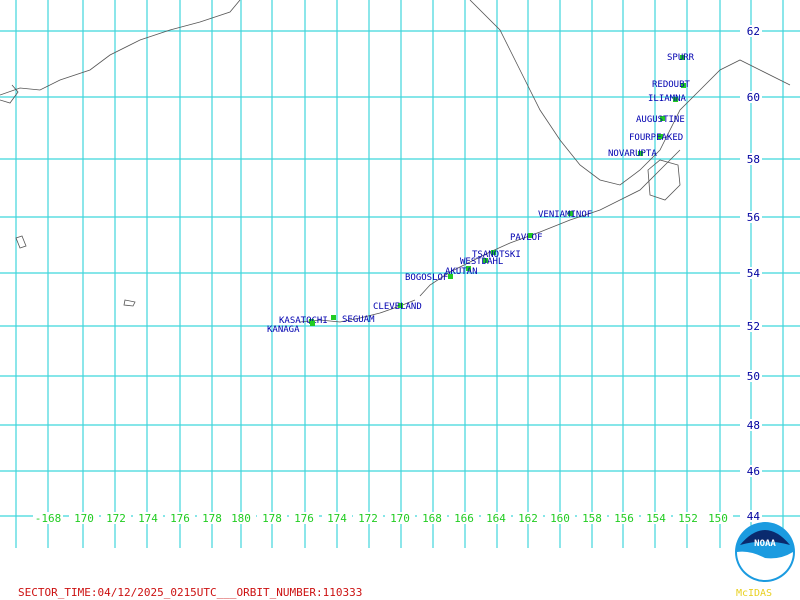  I want to click on volcano-label: ILIAMNA, so click(667, 99).